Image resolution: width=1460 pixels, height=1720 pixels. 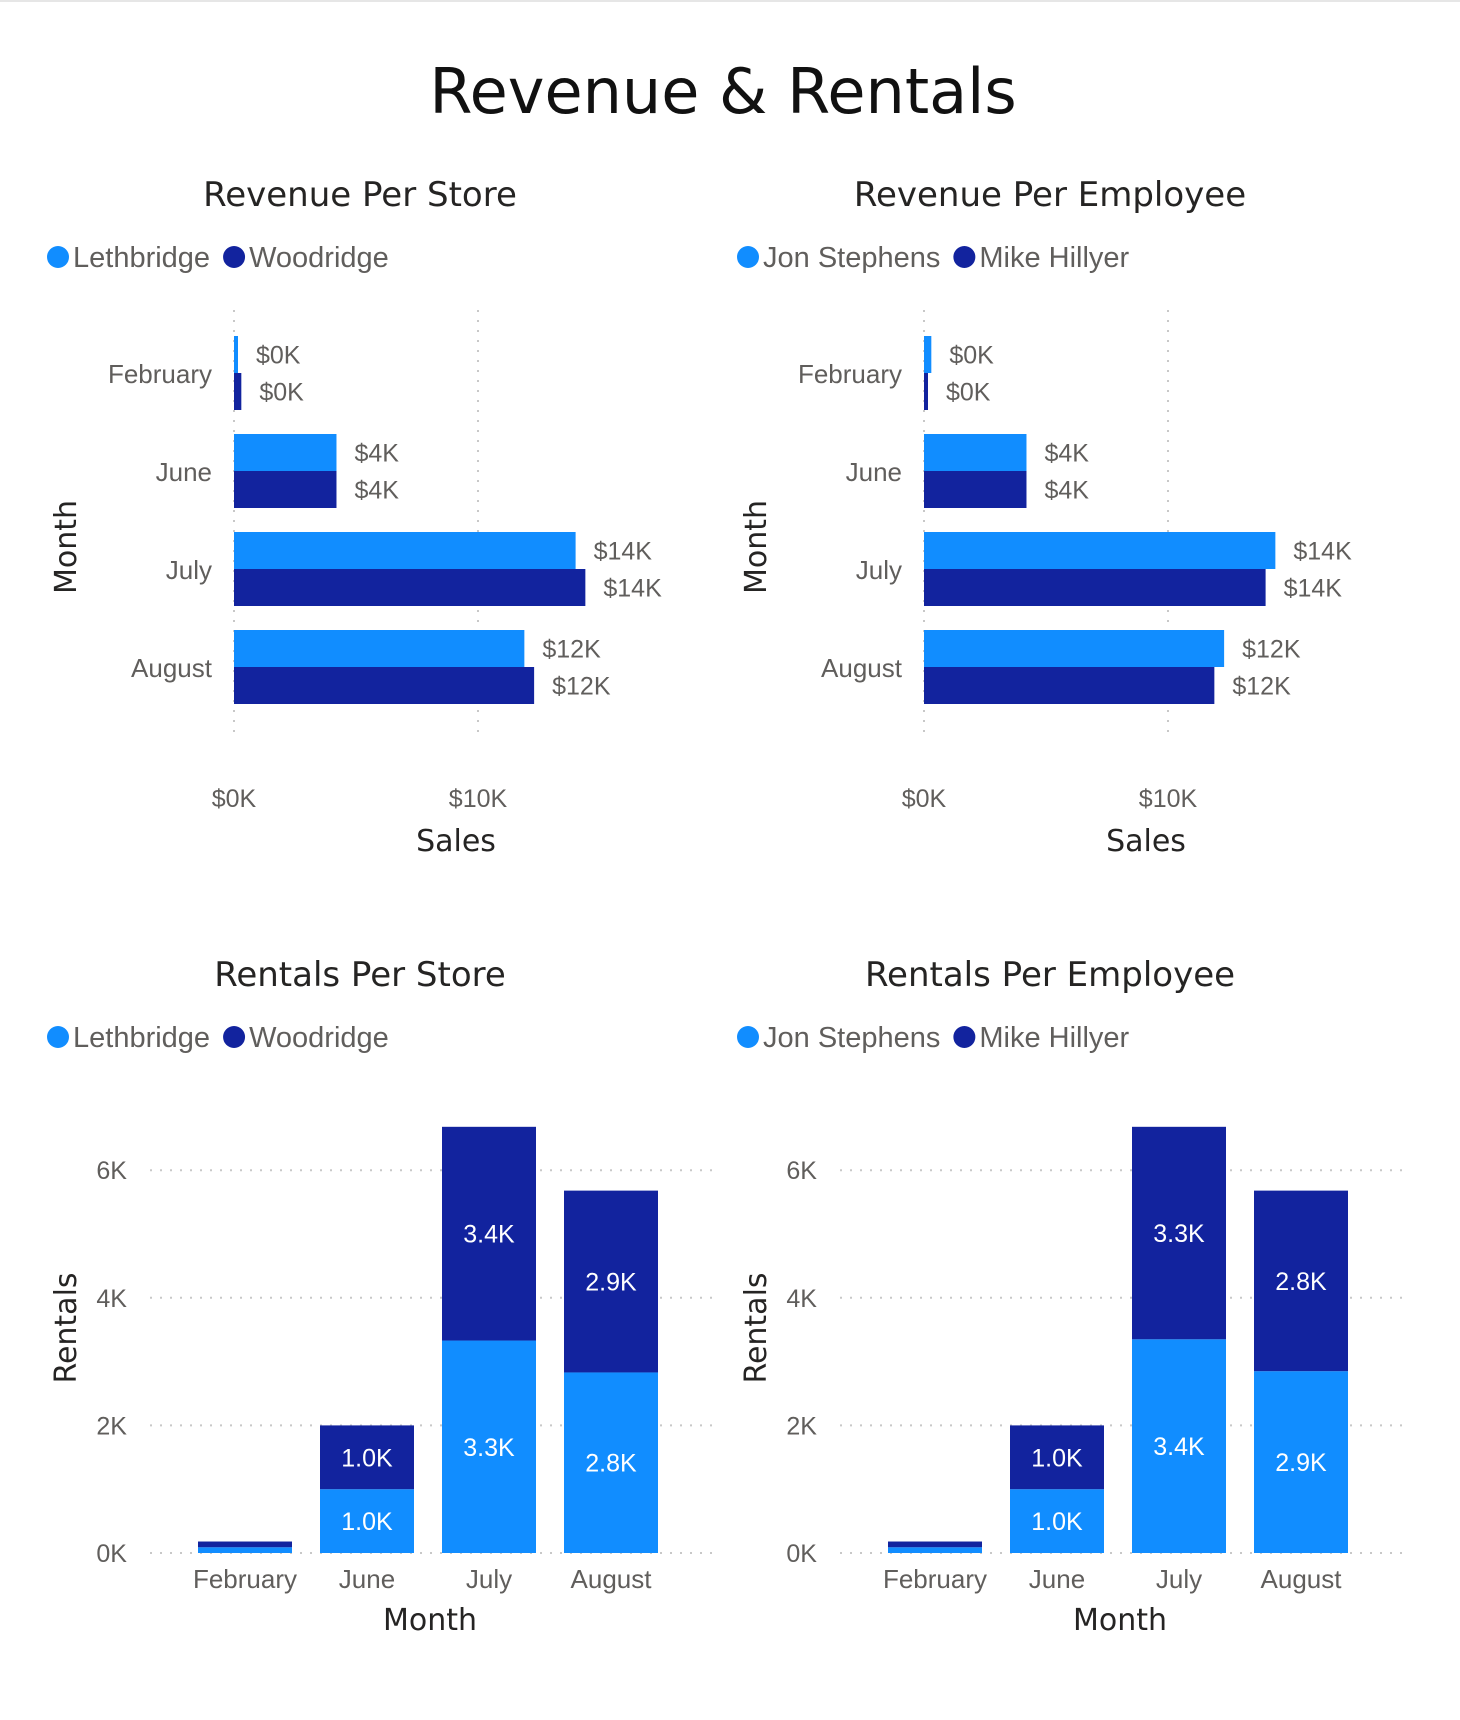 I want to click on y-tick-label: 0K, so click(x=801, y=1554).